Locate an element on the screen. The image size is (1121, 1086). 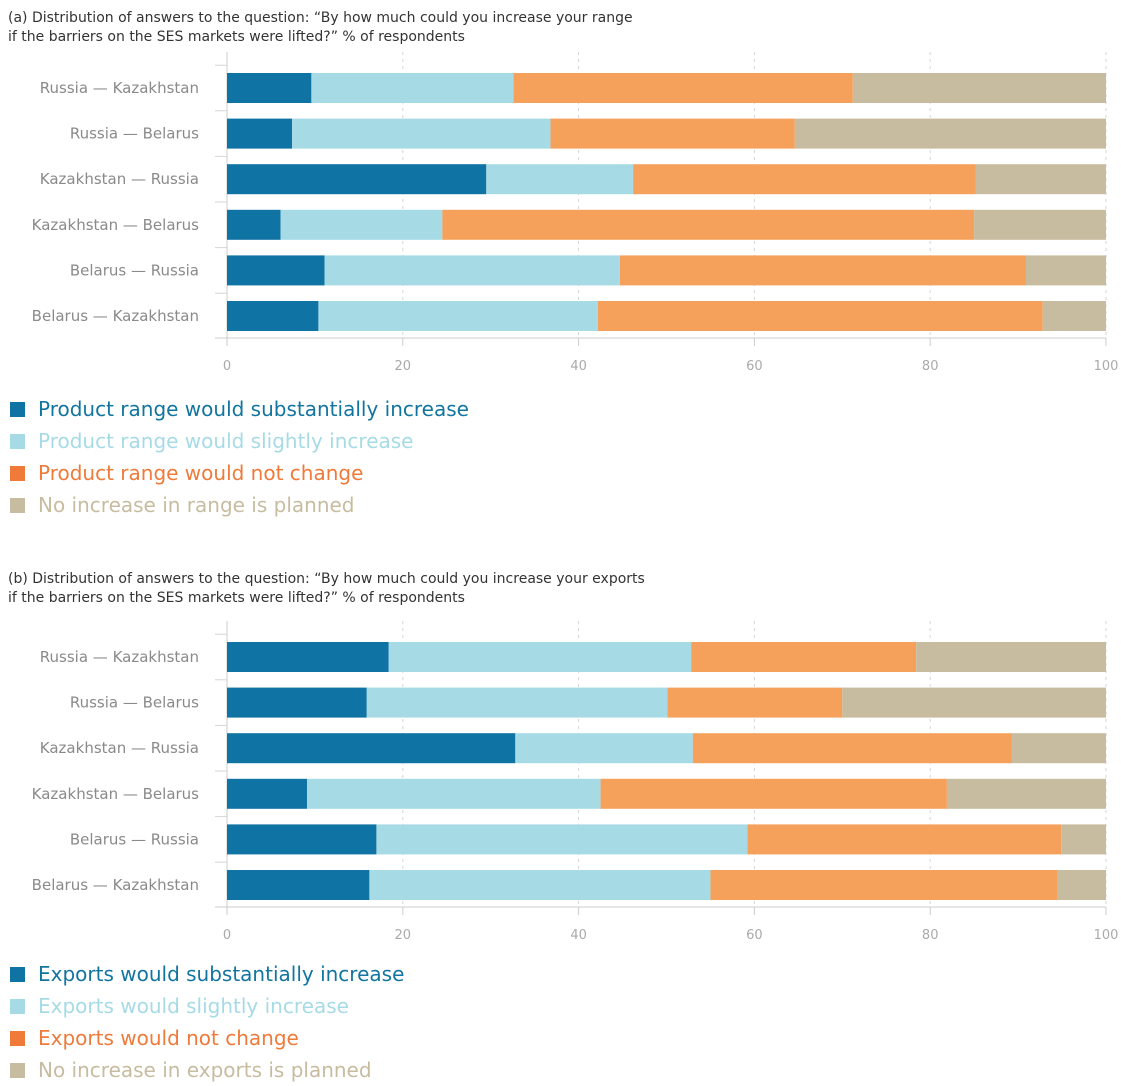
legend-item: Product range would not change is located at coordinates (239, 473).